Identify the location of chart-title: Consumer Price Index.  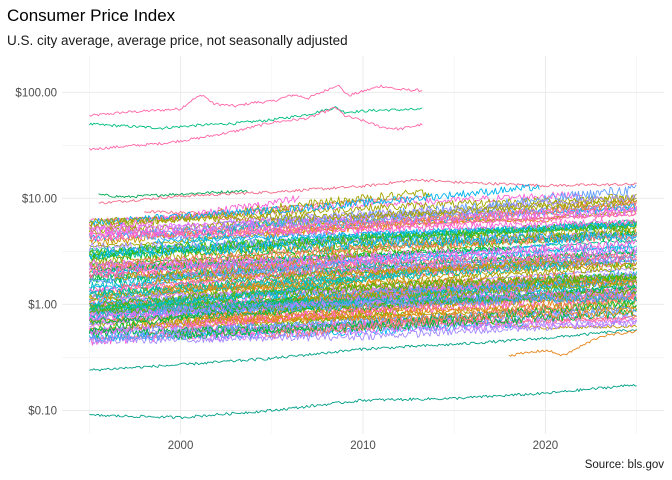
(91, 15).